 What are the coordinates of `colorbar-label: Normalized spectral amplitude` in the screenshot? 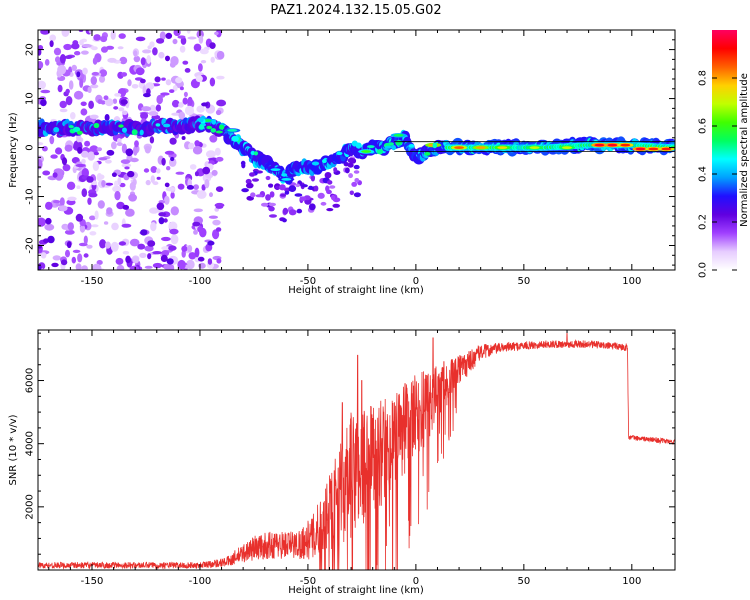 It's located at (744, 150).